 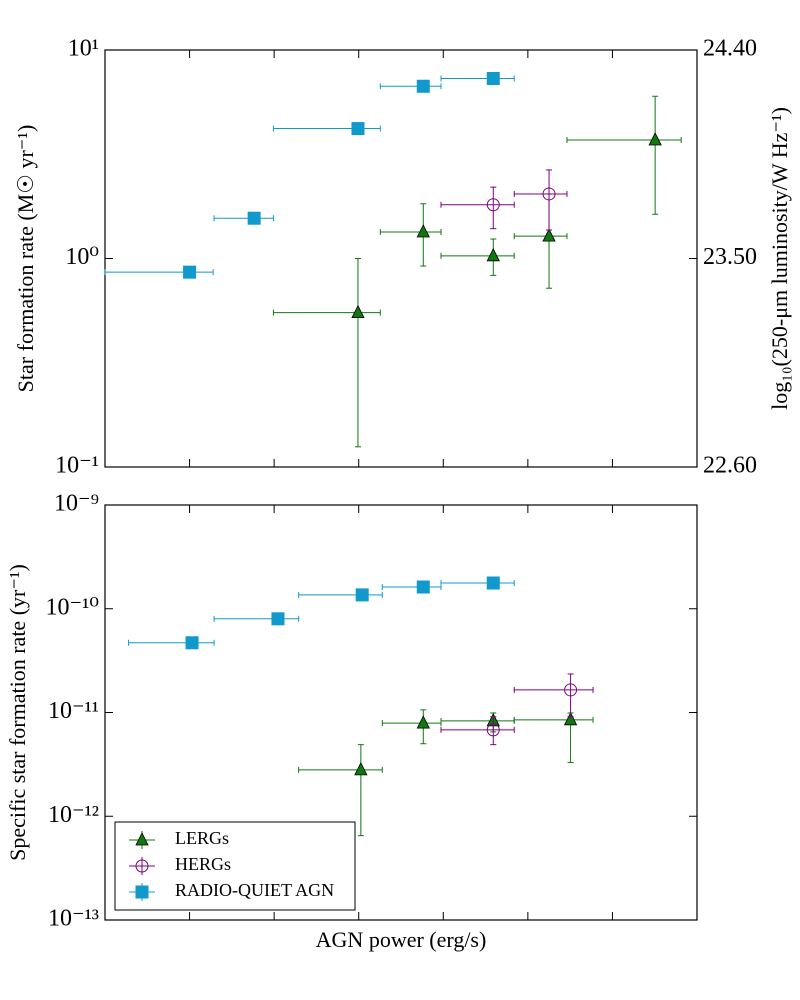 What do you see at coordinates (730, 49) in the screenshot?
I see `y2-tick-label: 24.40` at bounding box center [730, 49].